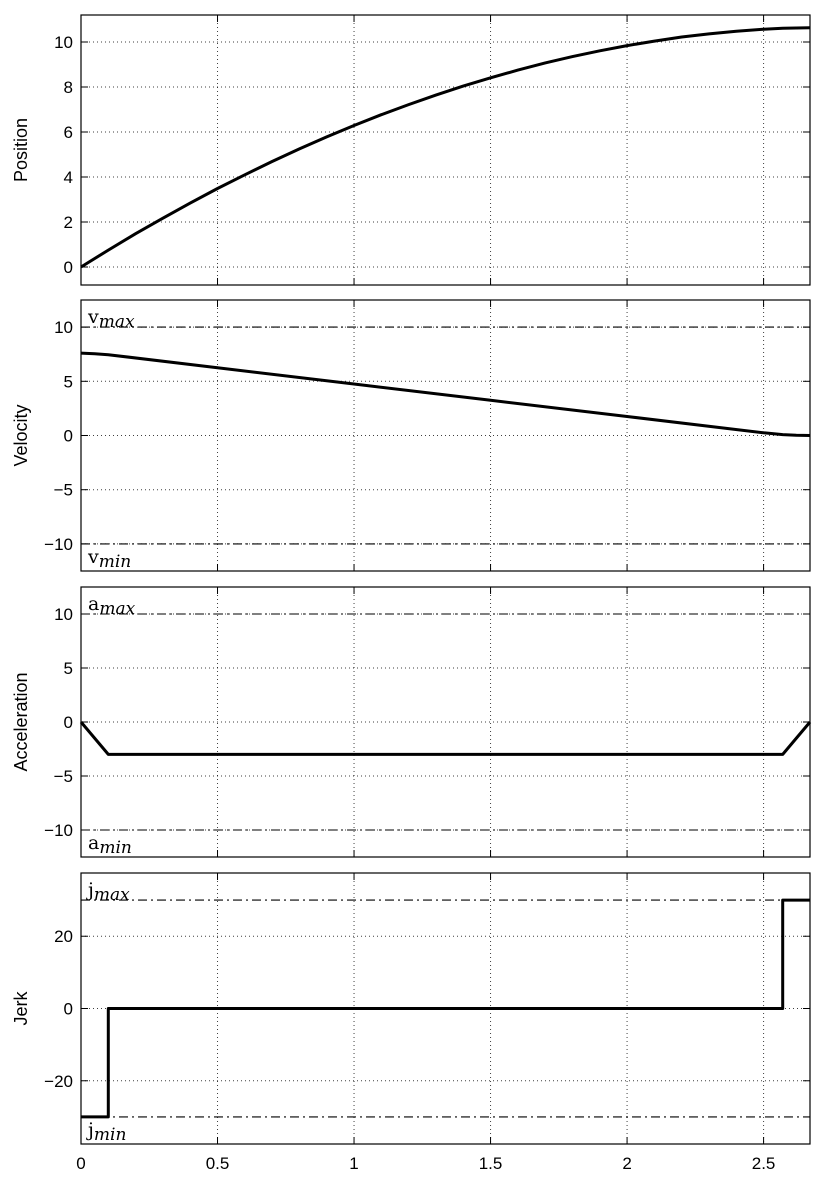 This screenshot has width=822, height=1179. What do you see at coordinates (218, 1163) in the screenshot?
I see `x-tick-label: 0.5` at bounding box center [218, 1163].